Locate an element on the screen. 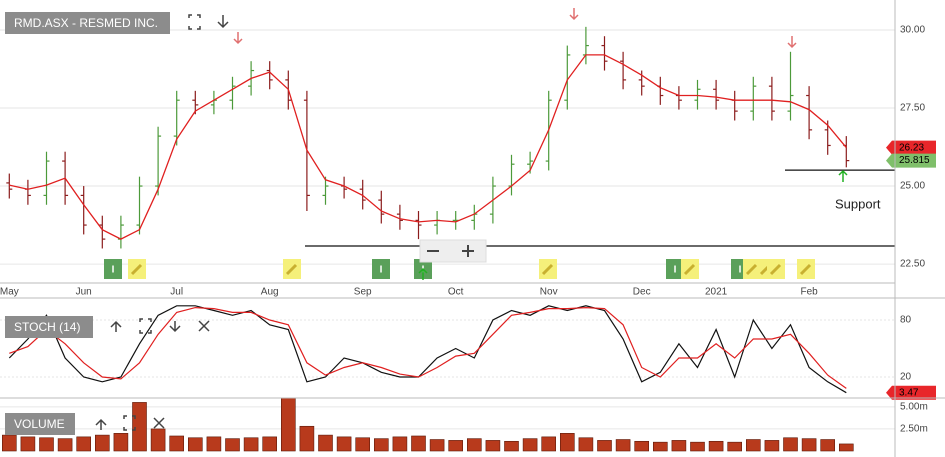  panel-title: STOCH (14) is located at coordinates (47, 327).